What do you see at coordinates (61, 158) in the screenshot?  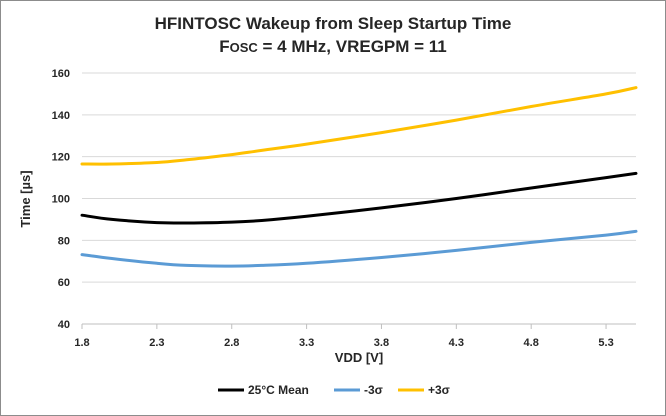 I see `y-tick-label: 120` at bounding box center [61, 158].